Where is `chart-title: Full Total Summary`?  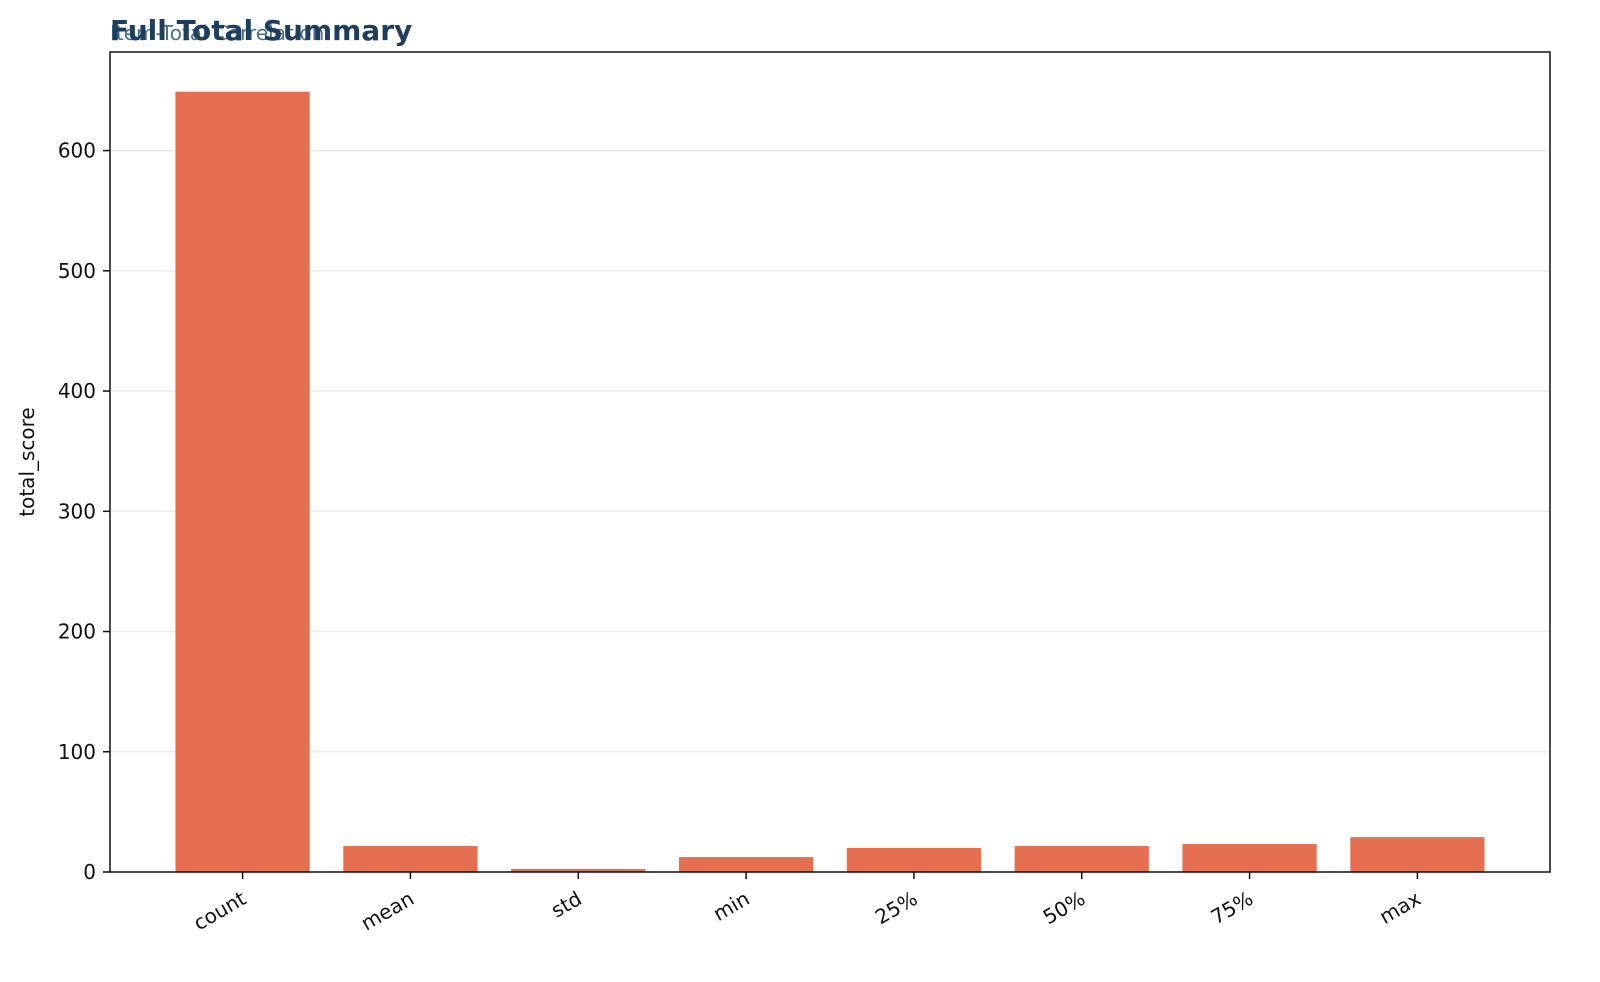
chart-title: Full Total Summary is located at coordinates (261, 30).